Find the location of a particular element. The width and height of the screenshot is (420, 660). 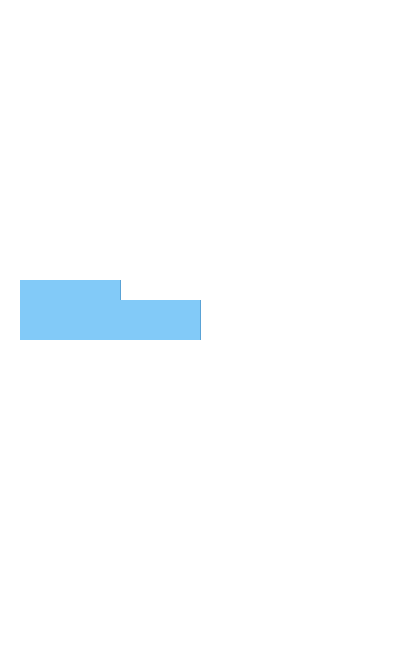

blue-block-lower-edge is located at coordinates (200, 320).